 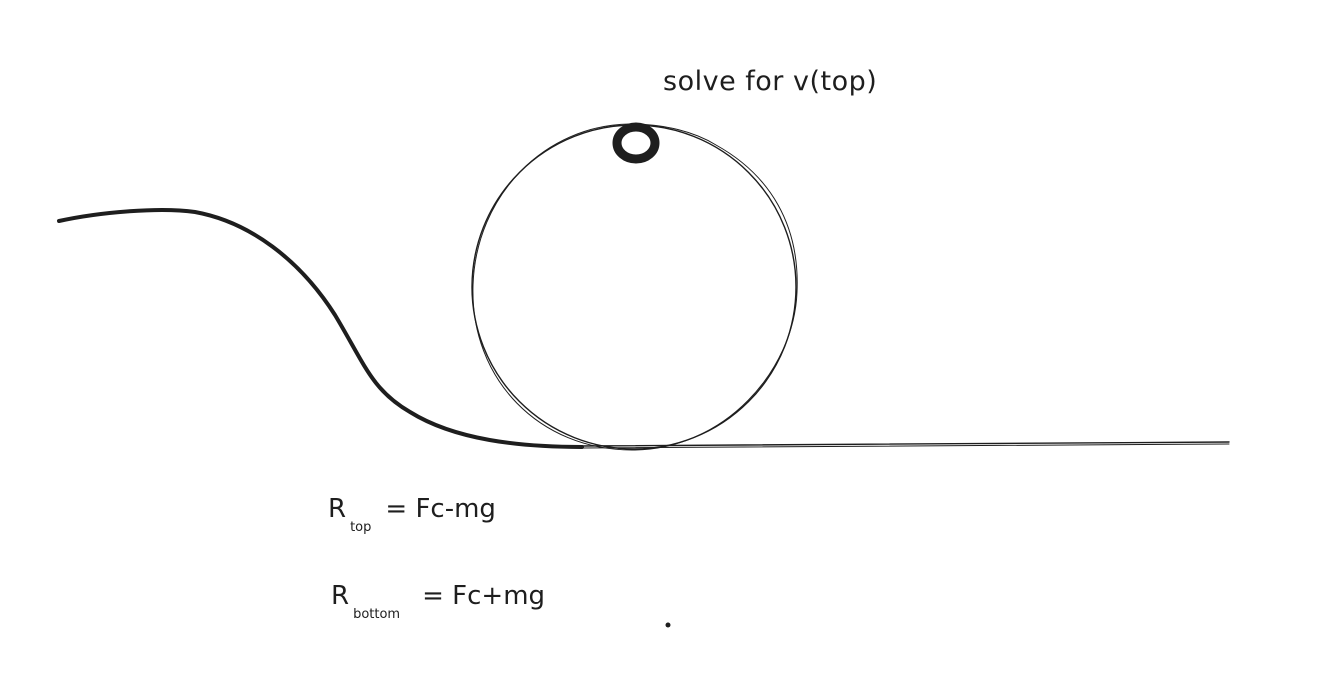 I want to click on equation-top-rhs: = Fc-mg, so click(x=440, y=509).